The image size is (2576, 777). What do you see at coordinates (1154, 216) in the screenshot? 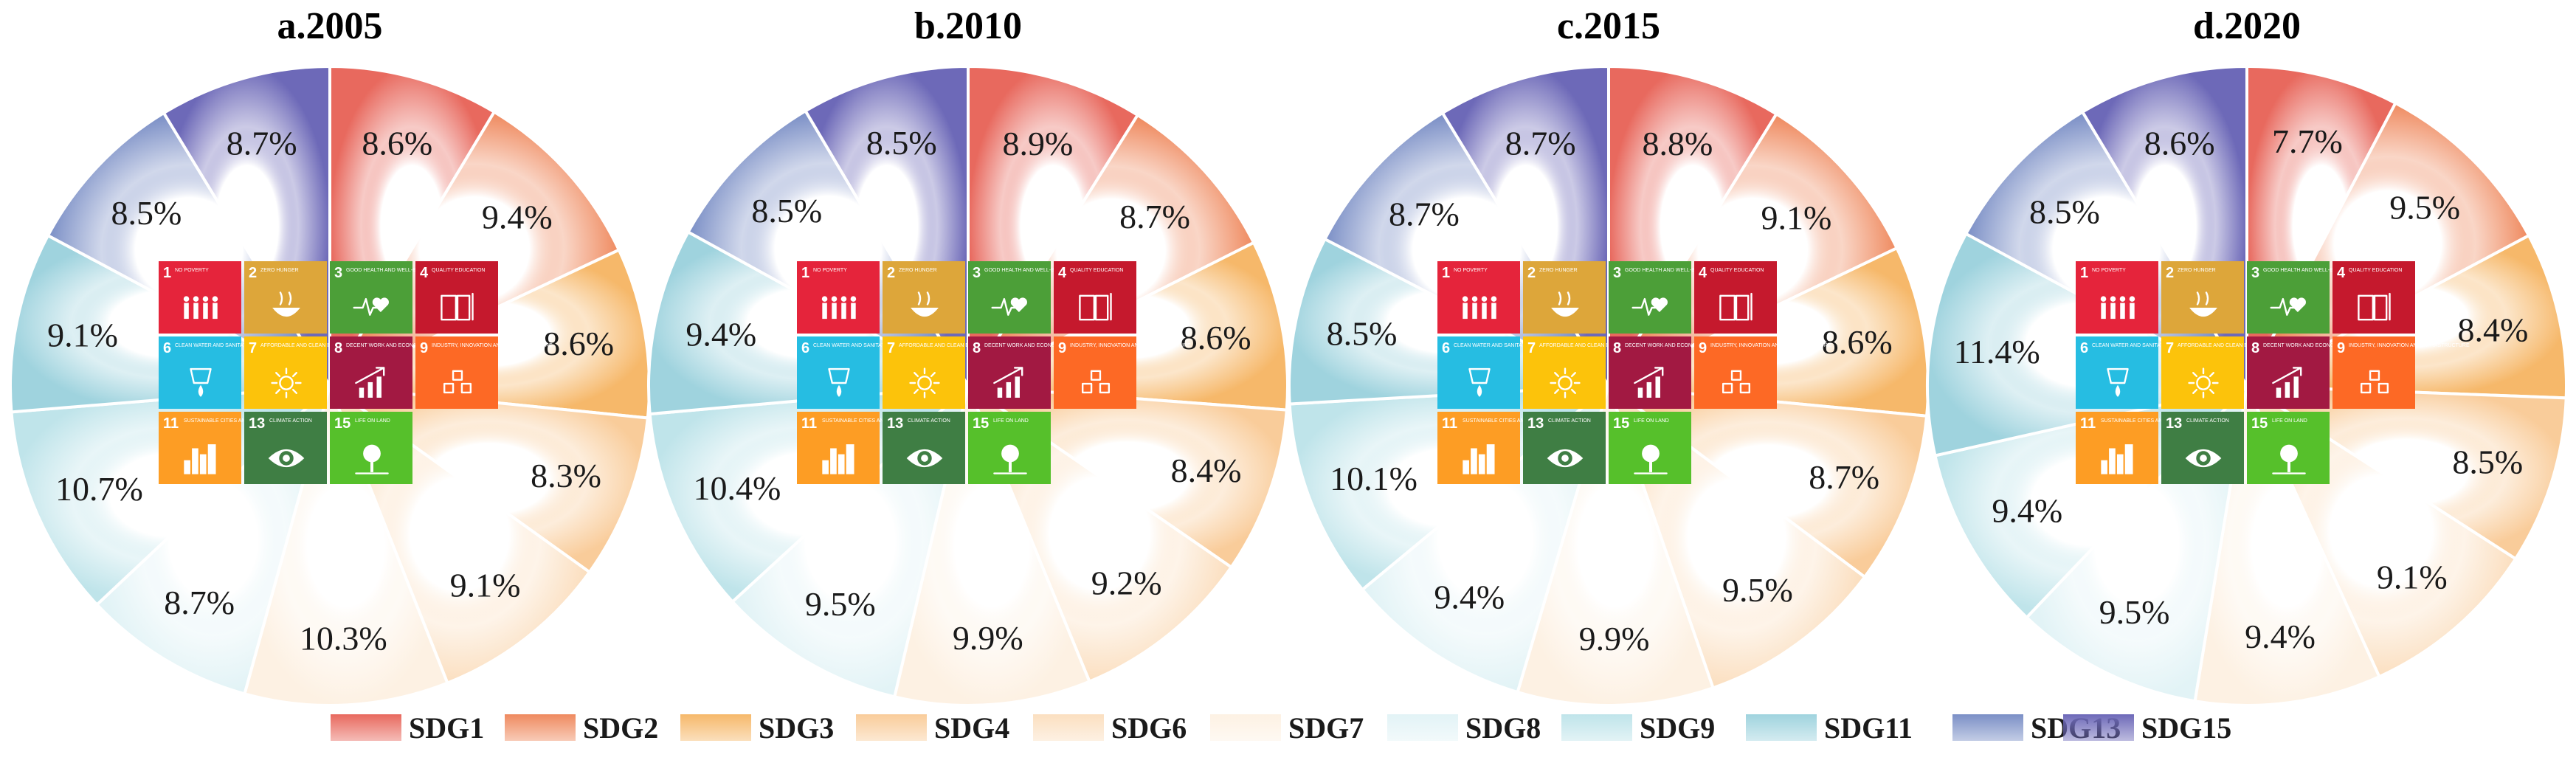
I see `slice-percent-label: 8.7%` at bounding box center [1154, 216].